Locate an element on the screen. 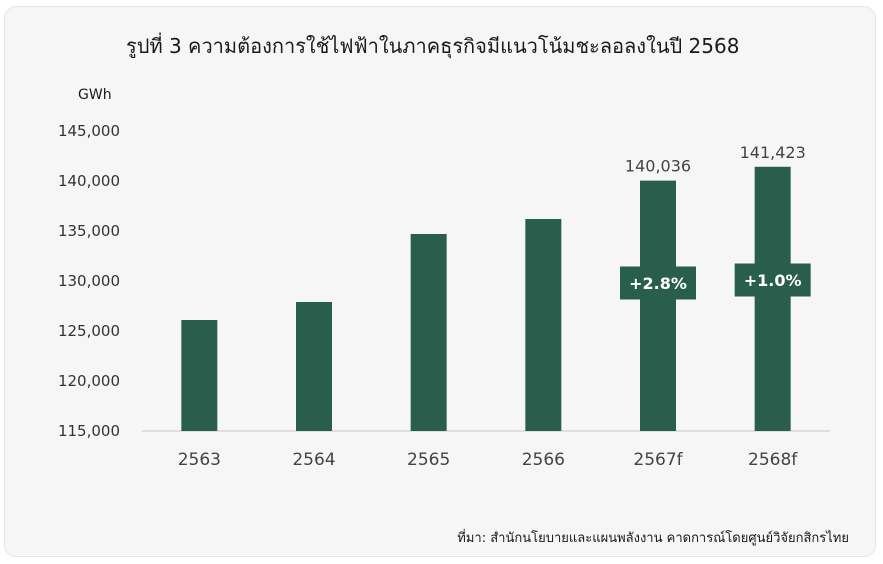 The width and height of the screenshot is (883, 564). data-label: 140,036 is located at coordinates (658, 166).